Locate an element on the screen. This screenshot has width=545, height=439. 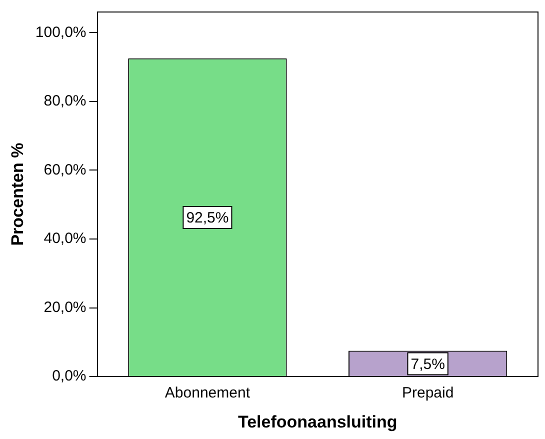
x-tick-label: Abonnement is located at coordinates (207, 393).